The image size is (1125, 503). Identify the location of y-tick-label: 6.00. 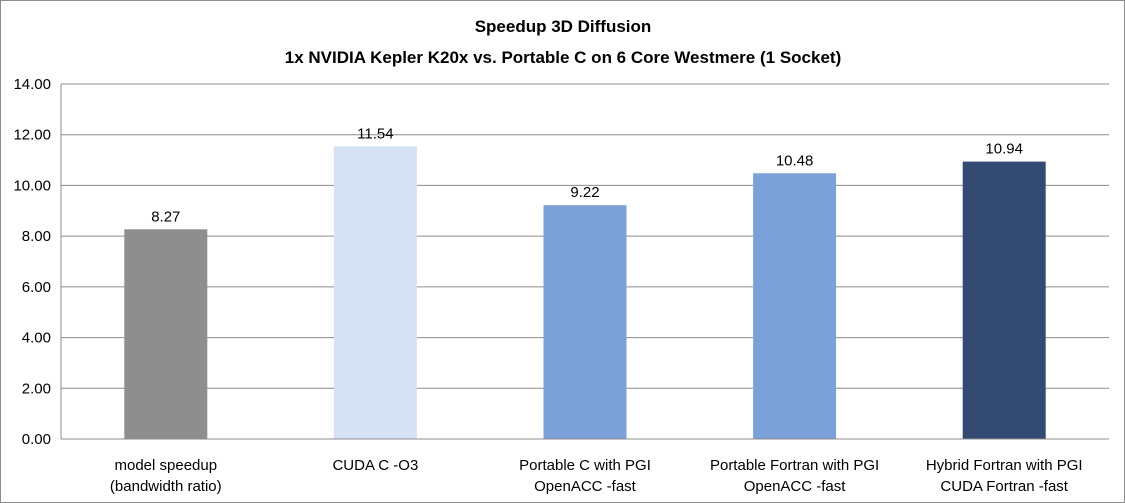
(36, 287).